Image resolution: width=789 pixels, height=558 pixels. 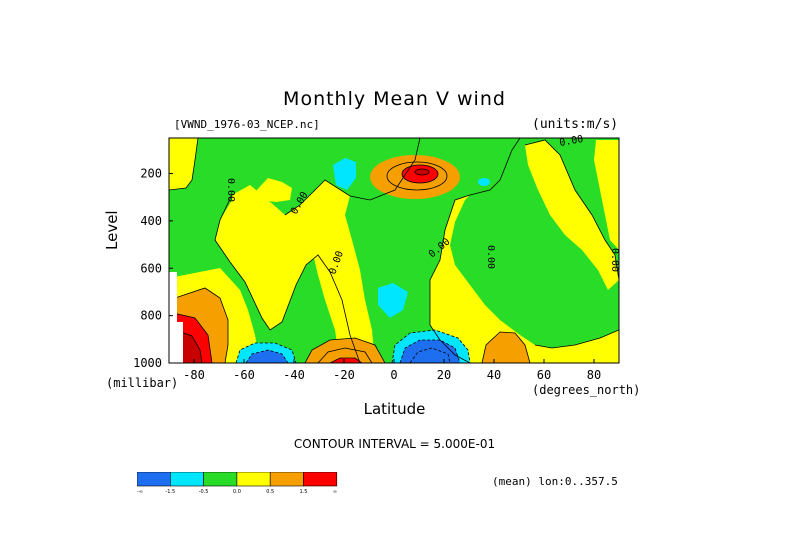 I want to click on x-tick-label: 80, so click(x=594, y=375).